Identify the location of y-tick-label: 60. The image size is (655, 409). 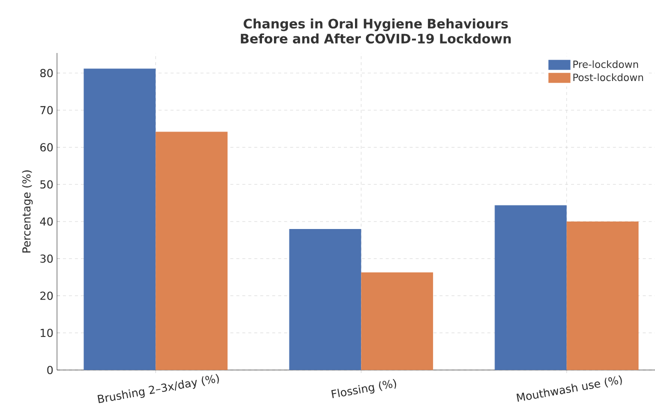
(46, 147).